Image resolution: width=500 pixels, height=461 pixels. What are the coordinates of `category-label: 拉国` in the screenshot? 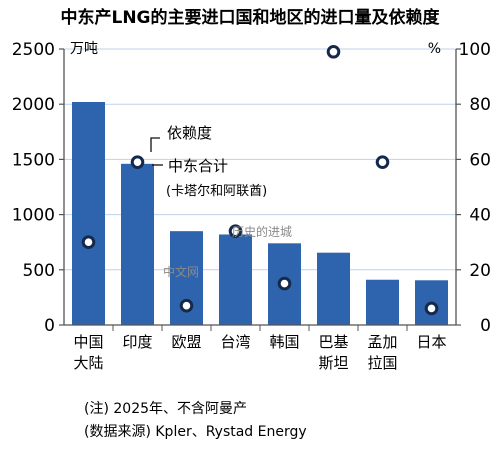 It's located at (382, 363).